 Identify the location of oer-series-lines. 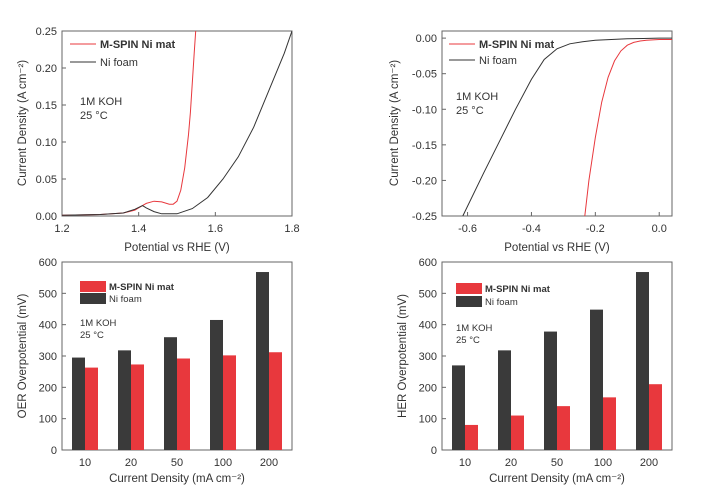
(177, 123).